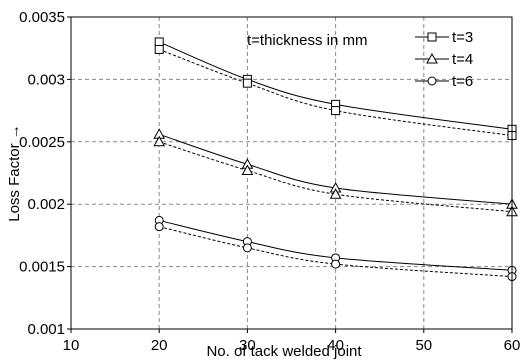 This screenshot has height=361, width=523. Describe the element at coordinates (46, 204) in the screenshot. I see `y-tick-label: 0.002` at that location.